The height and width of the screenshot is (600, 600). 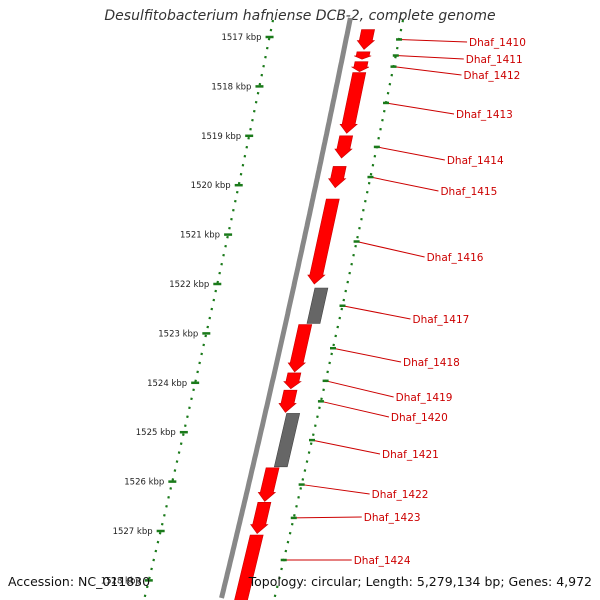 What do you see at coordinates (221, 137) in the screenshot?
I see `ruler-label: 1519 kbp` at bounding box center [221, 137].